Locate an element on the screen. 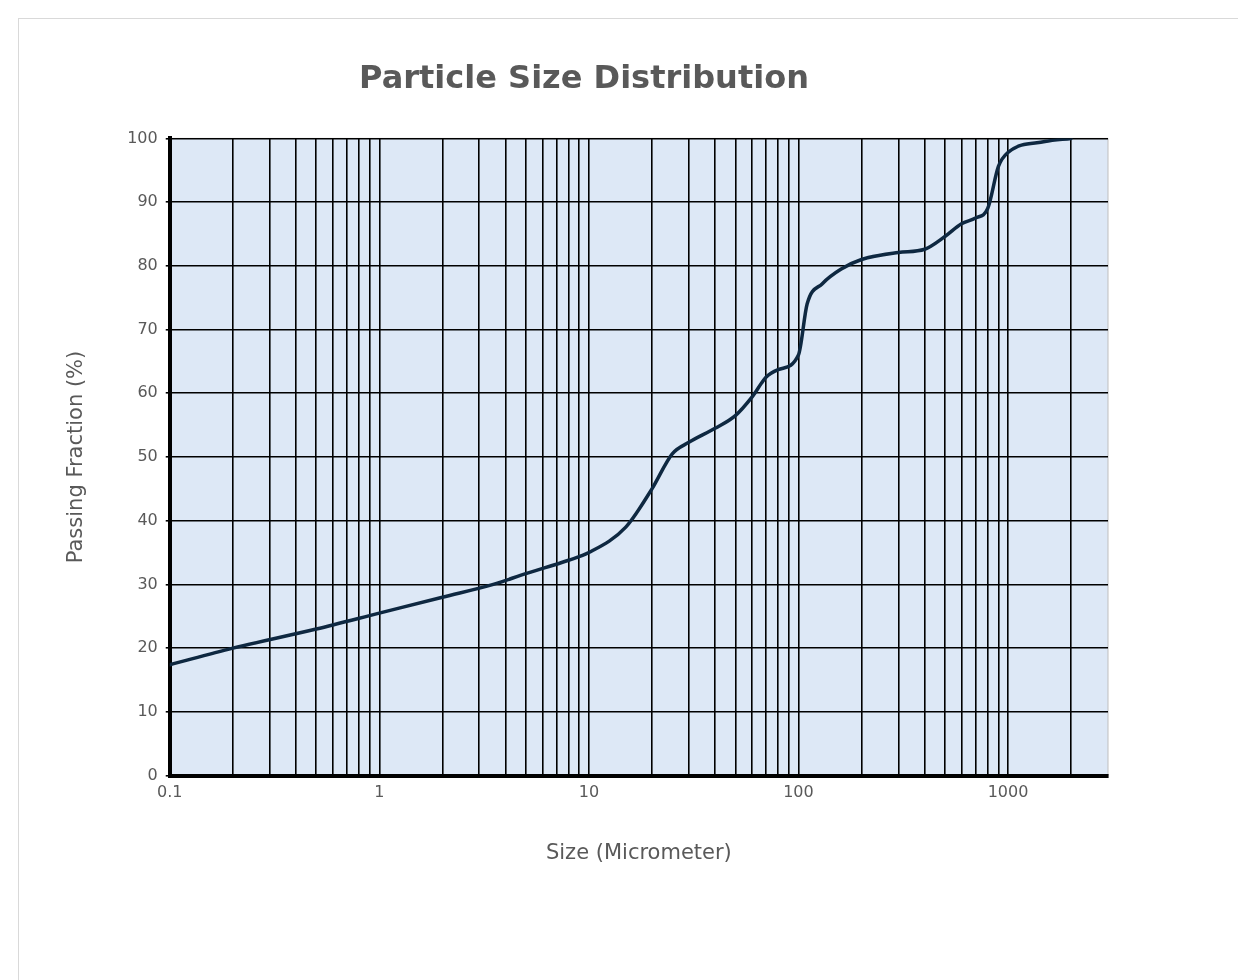 The width and height of the screenshot is (1238, 980). y-tick-label: 80 is located at coordinates (147, 264).